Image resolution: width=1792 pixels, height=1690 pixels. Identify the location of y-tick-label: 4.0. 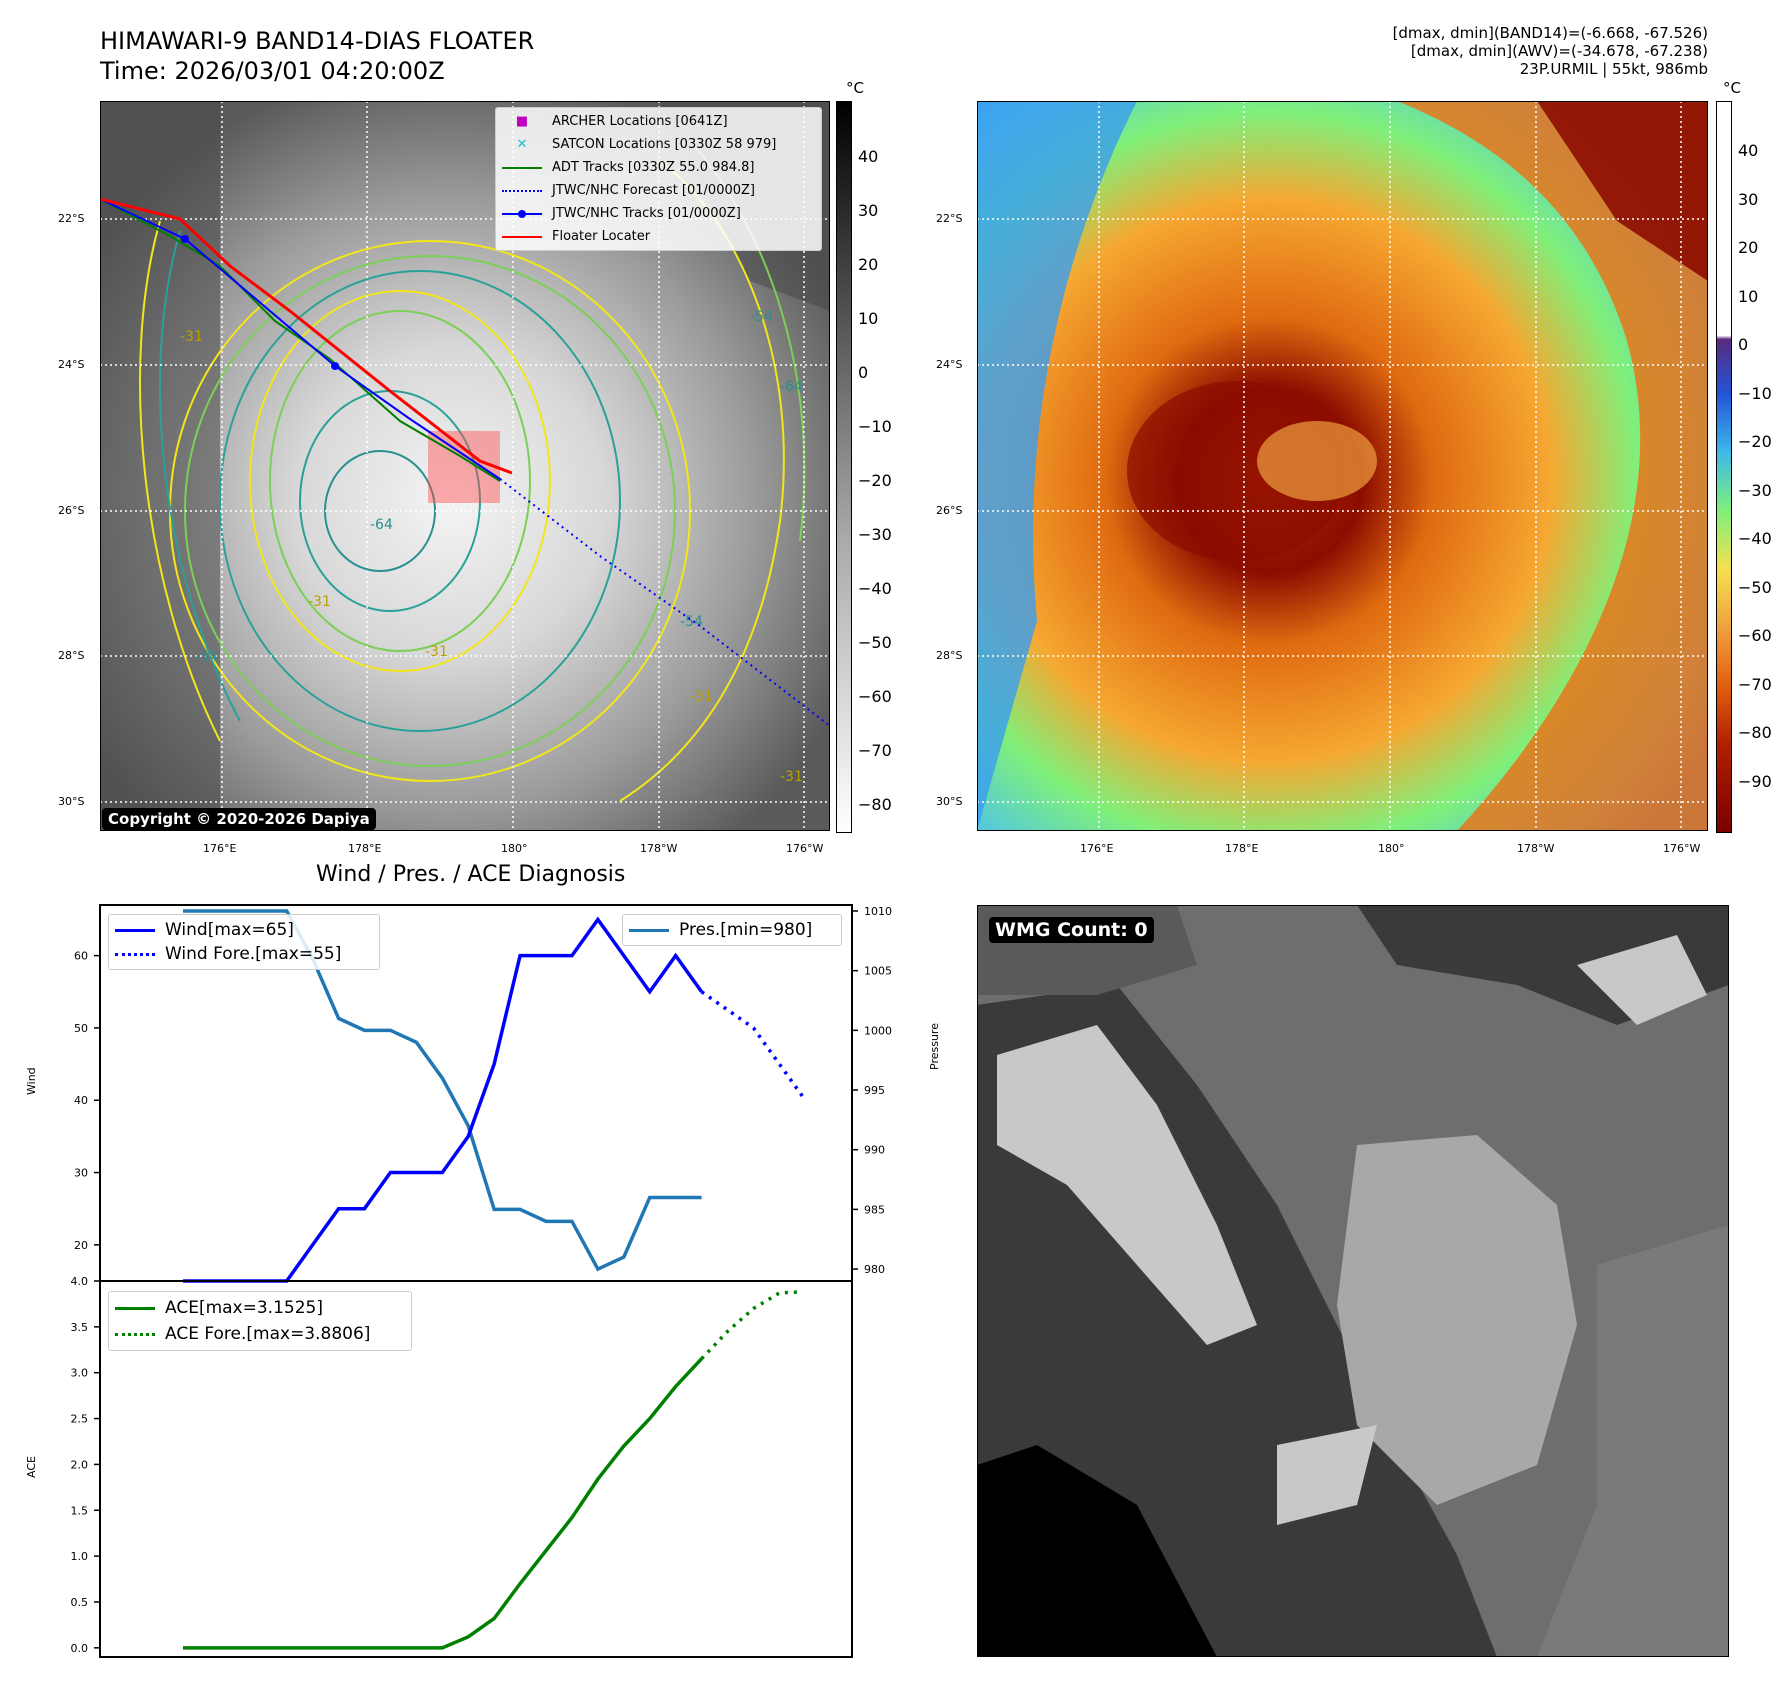
(80, 1281).